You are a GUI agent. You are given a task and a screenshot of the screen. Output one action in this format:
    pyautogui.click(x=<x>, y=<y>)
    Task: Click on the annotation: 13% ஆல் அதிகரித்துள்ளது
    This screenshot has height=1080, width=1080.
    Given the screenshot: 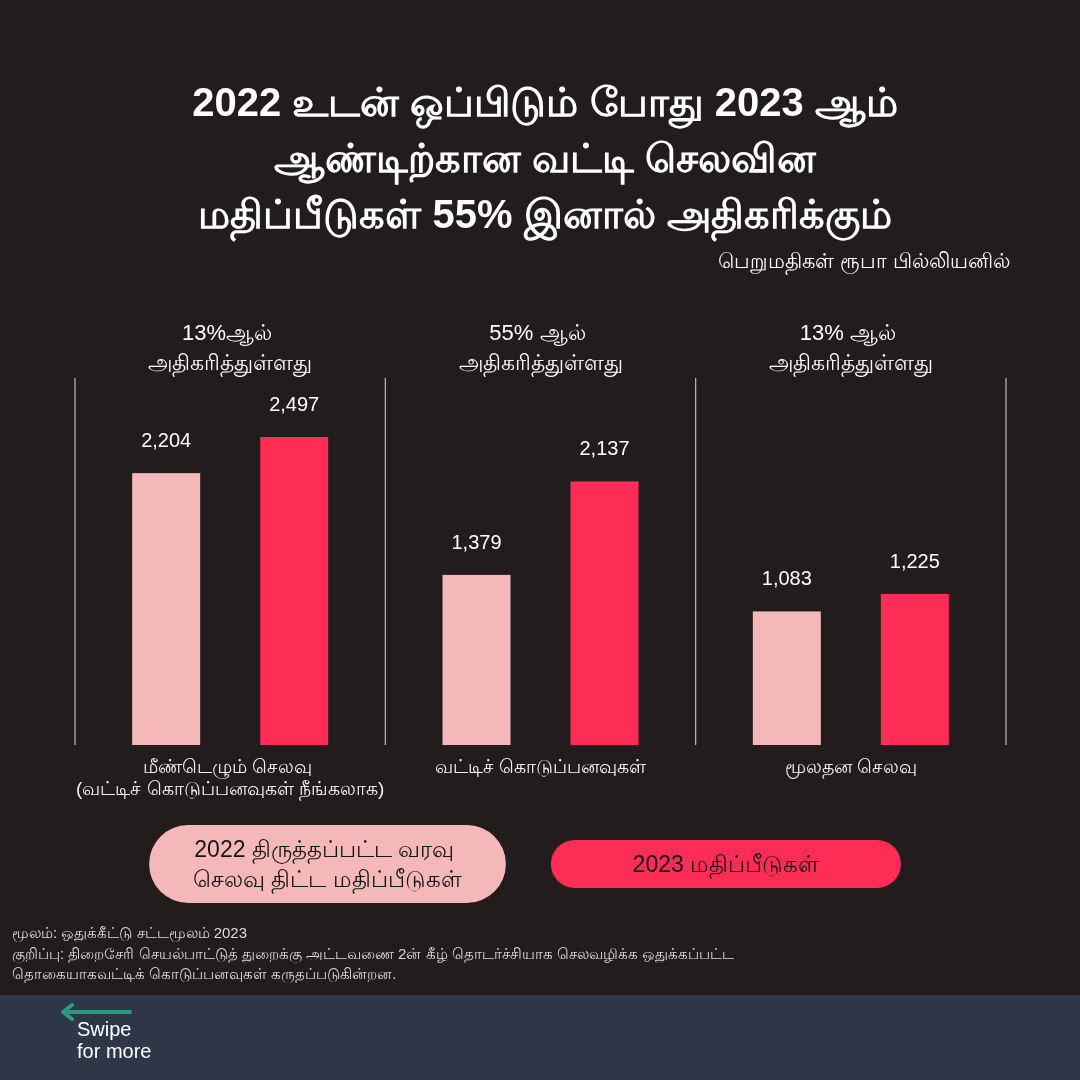 What is the action you would take?
    pyautogui.click(x=850, y=347)
    